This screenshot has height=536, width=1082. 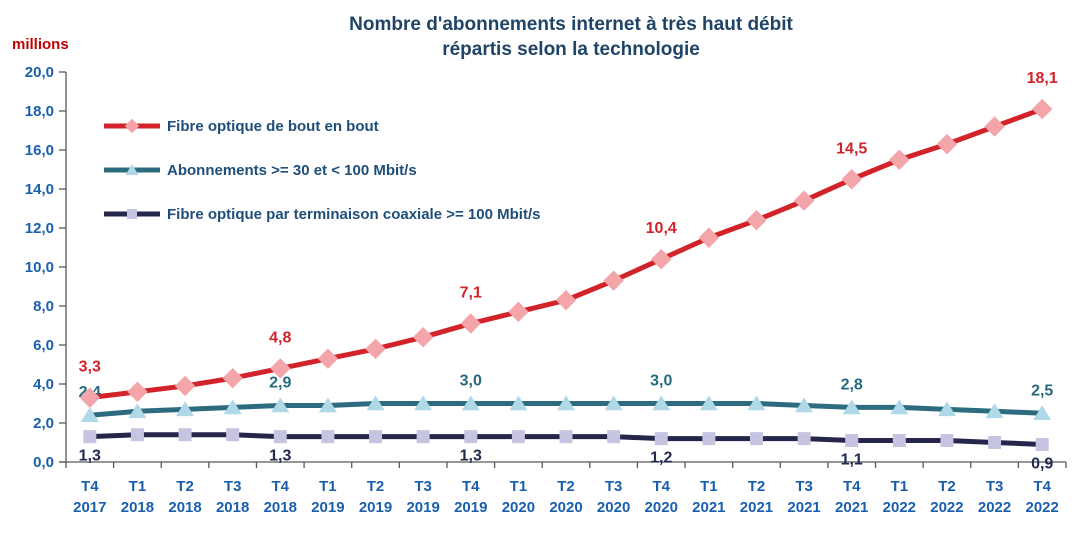 I want to click on data-point-label: 7,1, so click(x=471, y=293).